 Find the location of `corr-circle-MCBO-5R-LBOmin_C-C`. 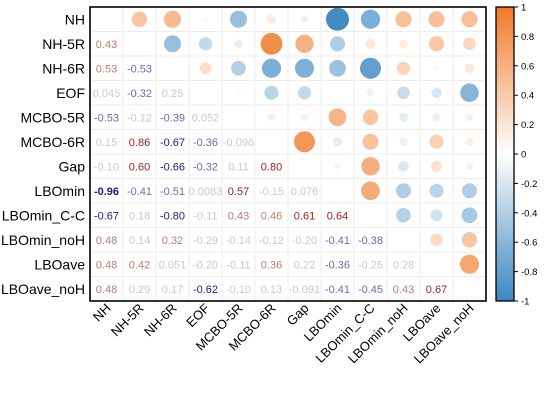

corr-circle-MCBO-5R-LBOmin_C-C is located at coordinates (370, 117).